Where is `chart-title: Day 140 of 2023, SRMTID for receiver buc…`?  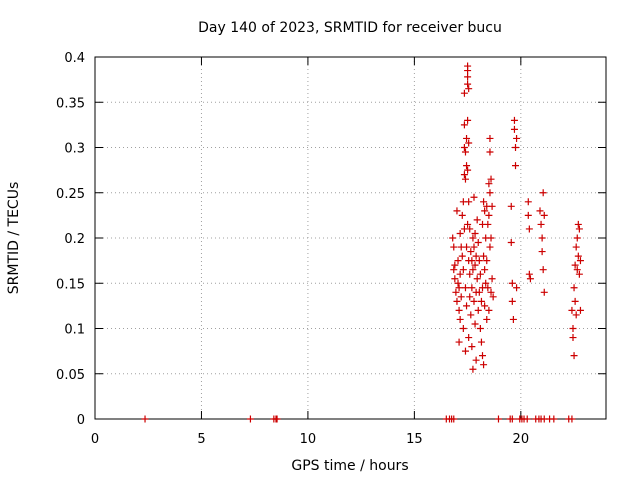
chart-title: Day 140 of 2023, SRMTID for receiver buc… is located at coordinates (350, 28).